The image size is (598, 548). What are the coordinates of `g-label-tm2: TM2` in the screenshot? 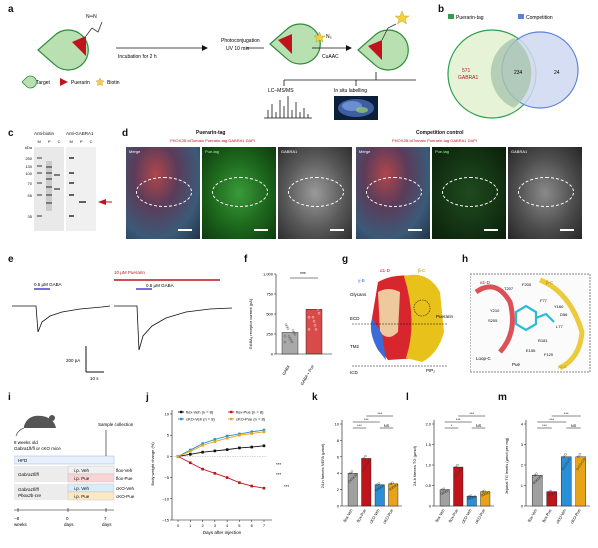 It's located at (354, 346).